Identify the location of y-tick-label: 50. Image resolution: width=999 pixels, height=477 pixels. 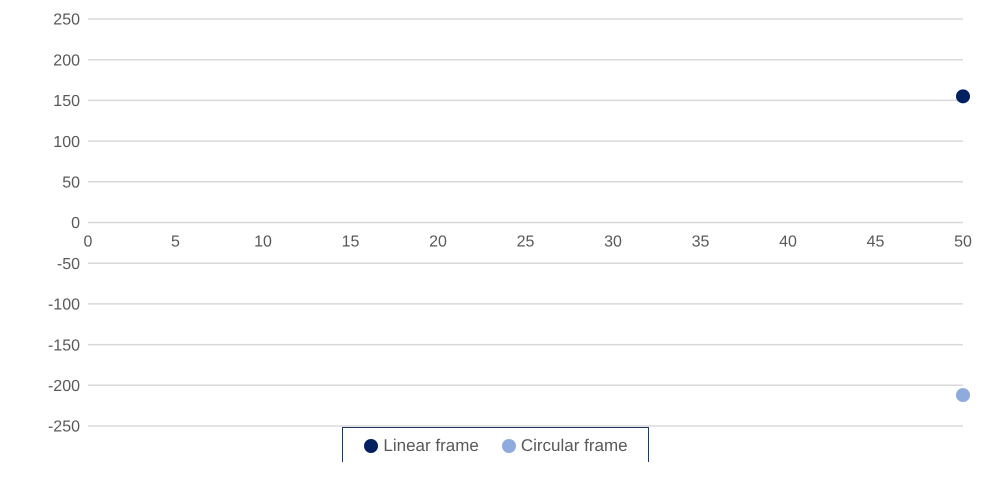
(71, 183).